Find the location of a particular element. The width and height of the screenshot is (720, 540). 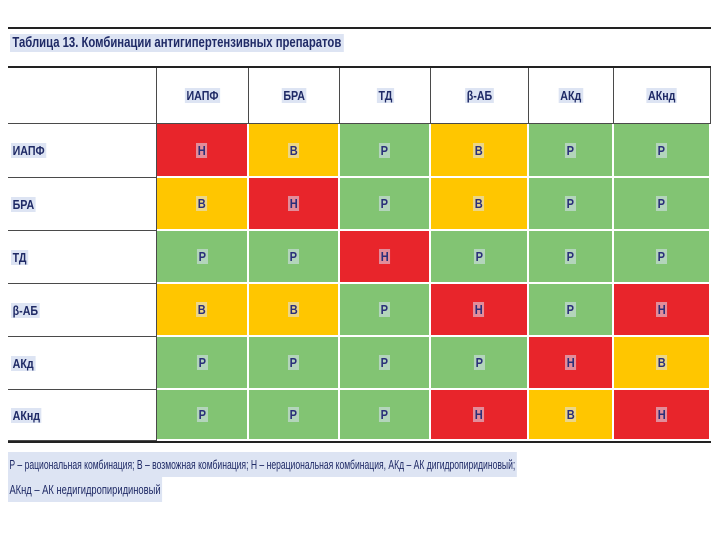

col-header: ИАПФ is located at coordinates (203, 96).